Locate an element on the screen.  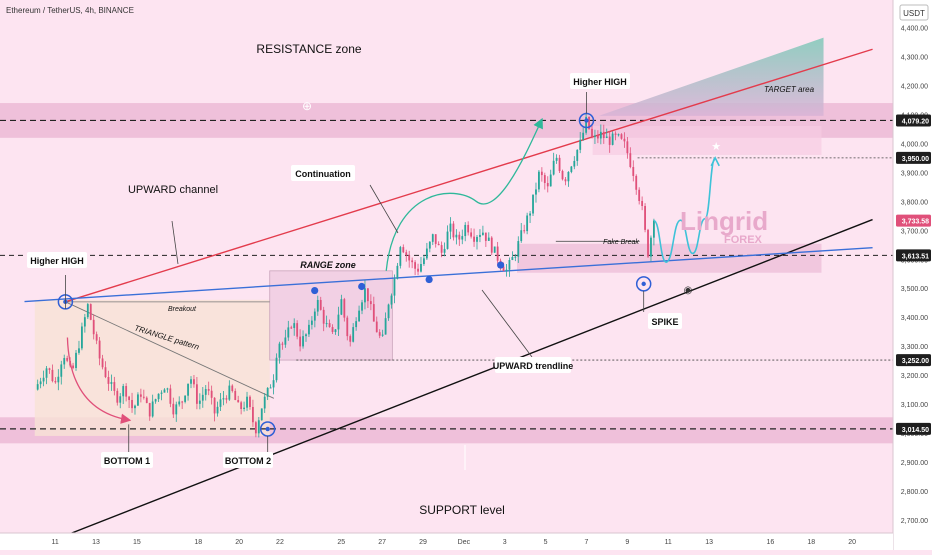
circle-dot is located at coordinates (586, 120).